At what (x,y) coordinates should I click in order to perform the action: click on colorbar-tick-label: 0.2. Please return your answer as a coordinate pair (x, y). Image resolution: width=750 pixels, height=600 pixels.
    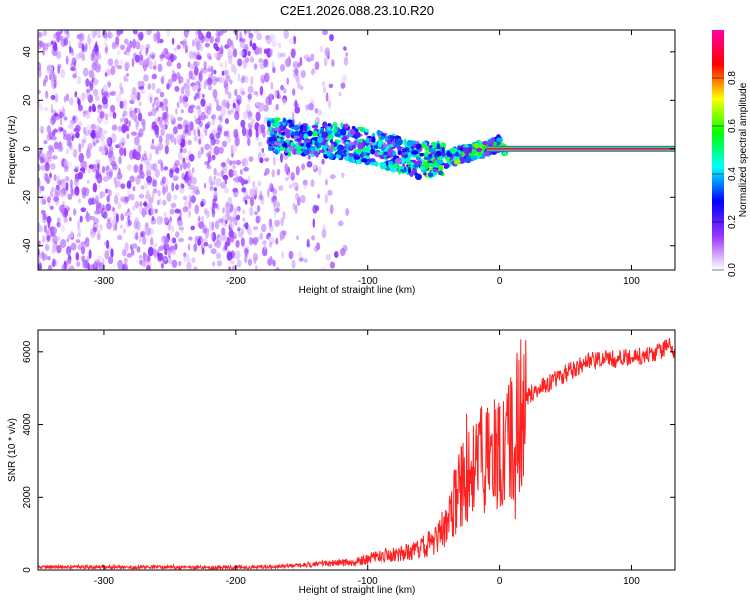
    Looking at the image, I should click on (732, 222).